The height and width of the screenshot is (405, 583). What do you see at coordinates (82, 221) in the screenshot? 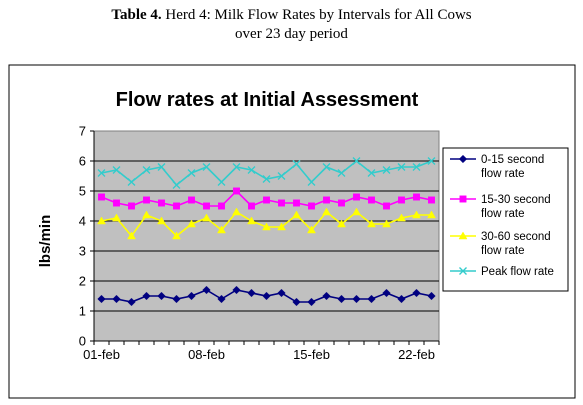
I see `y-tick-label: 4` at bounding box center [82, 221].